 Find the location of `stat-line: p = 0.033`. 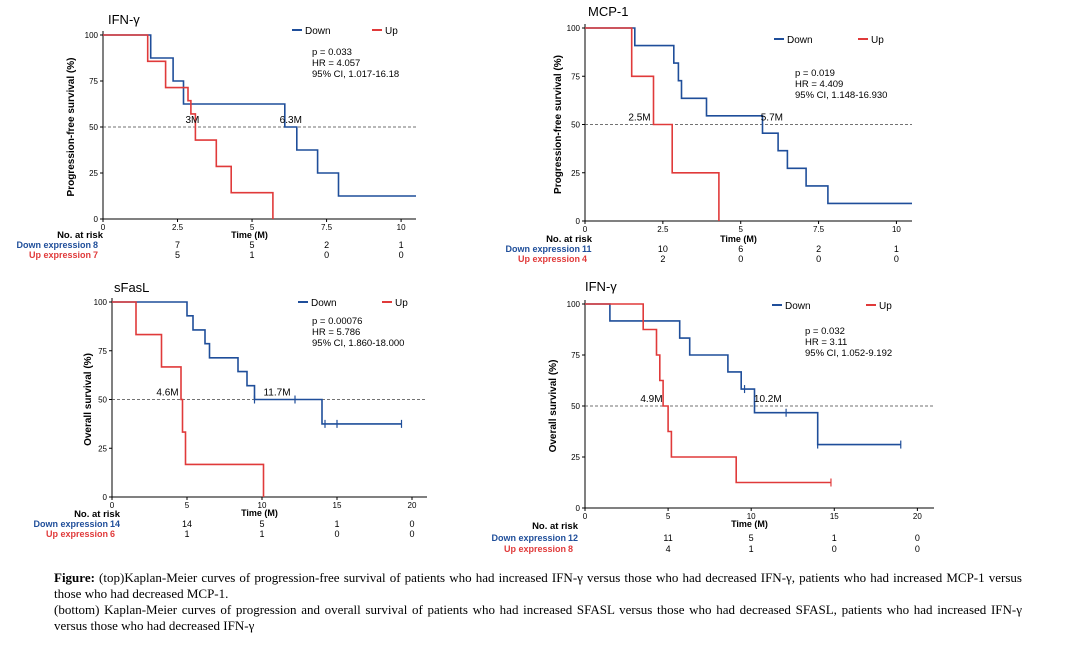

stat-line: p = 0.033 is located at coordinates (332, 52).